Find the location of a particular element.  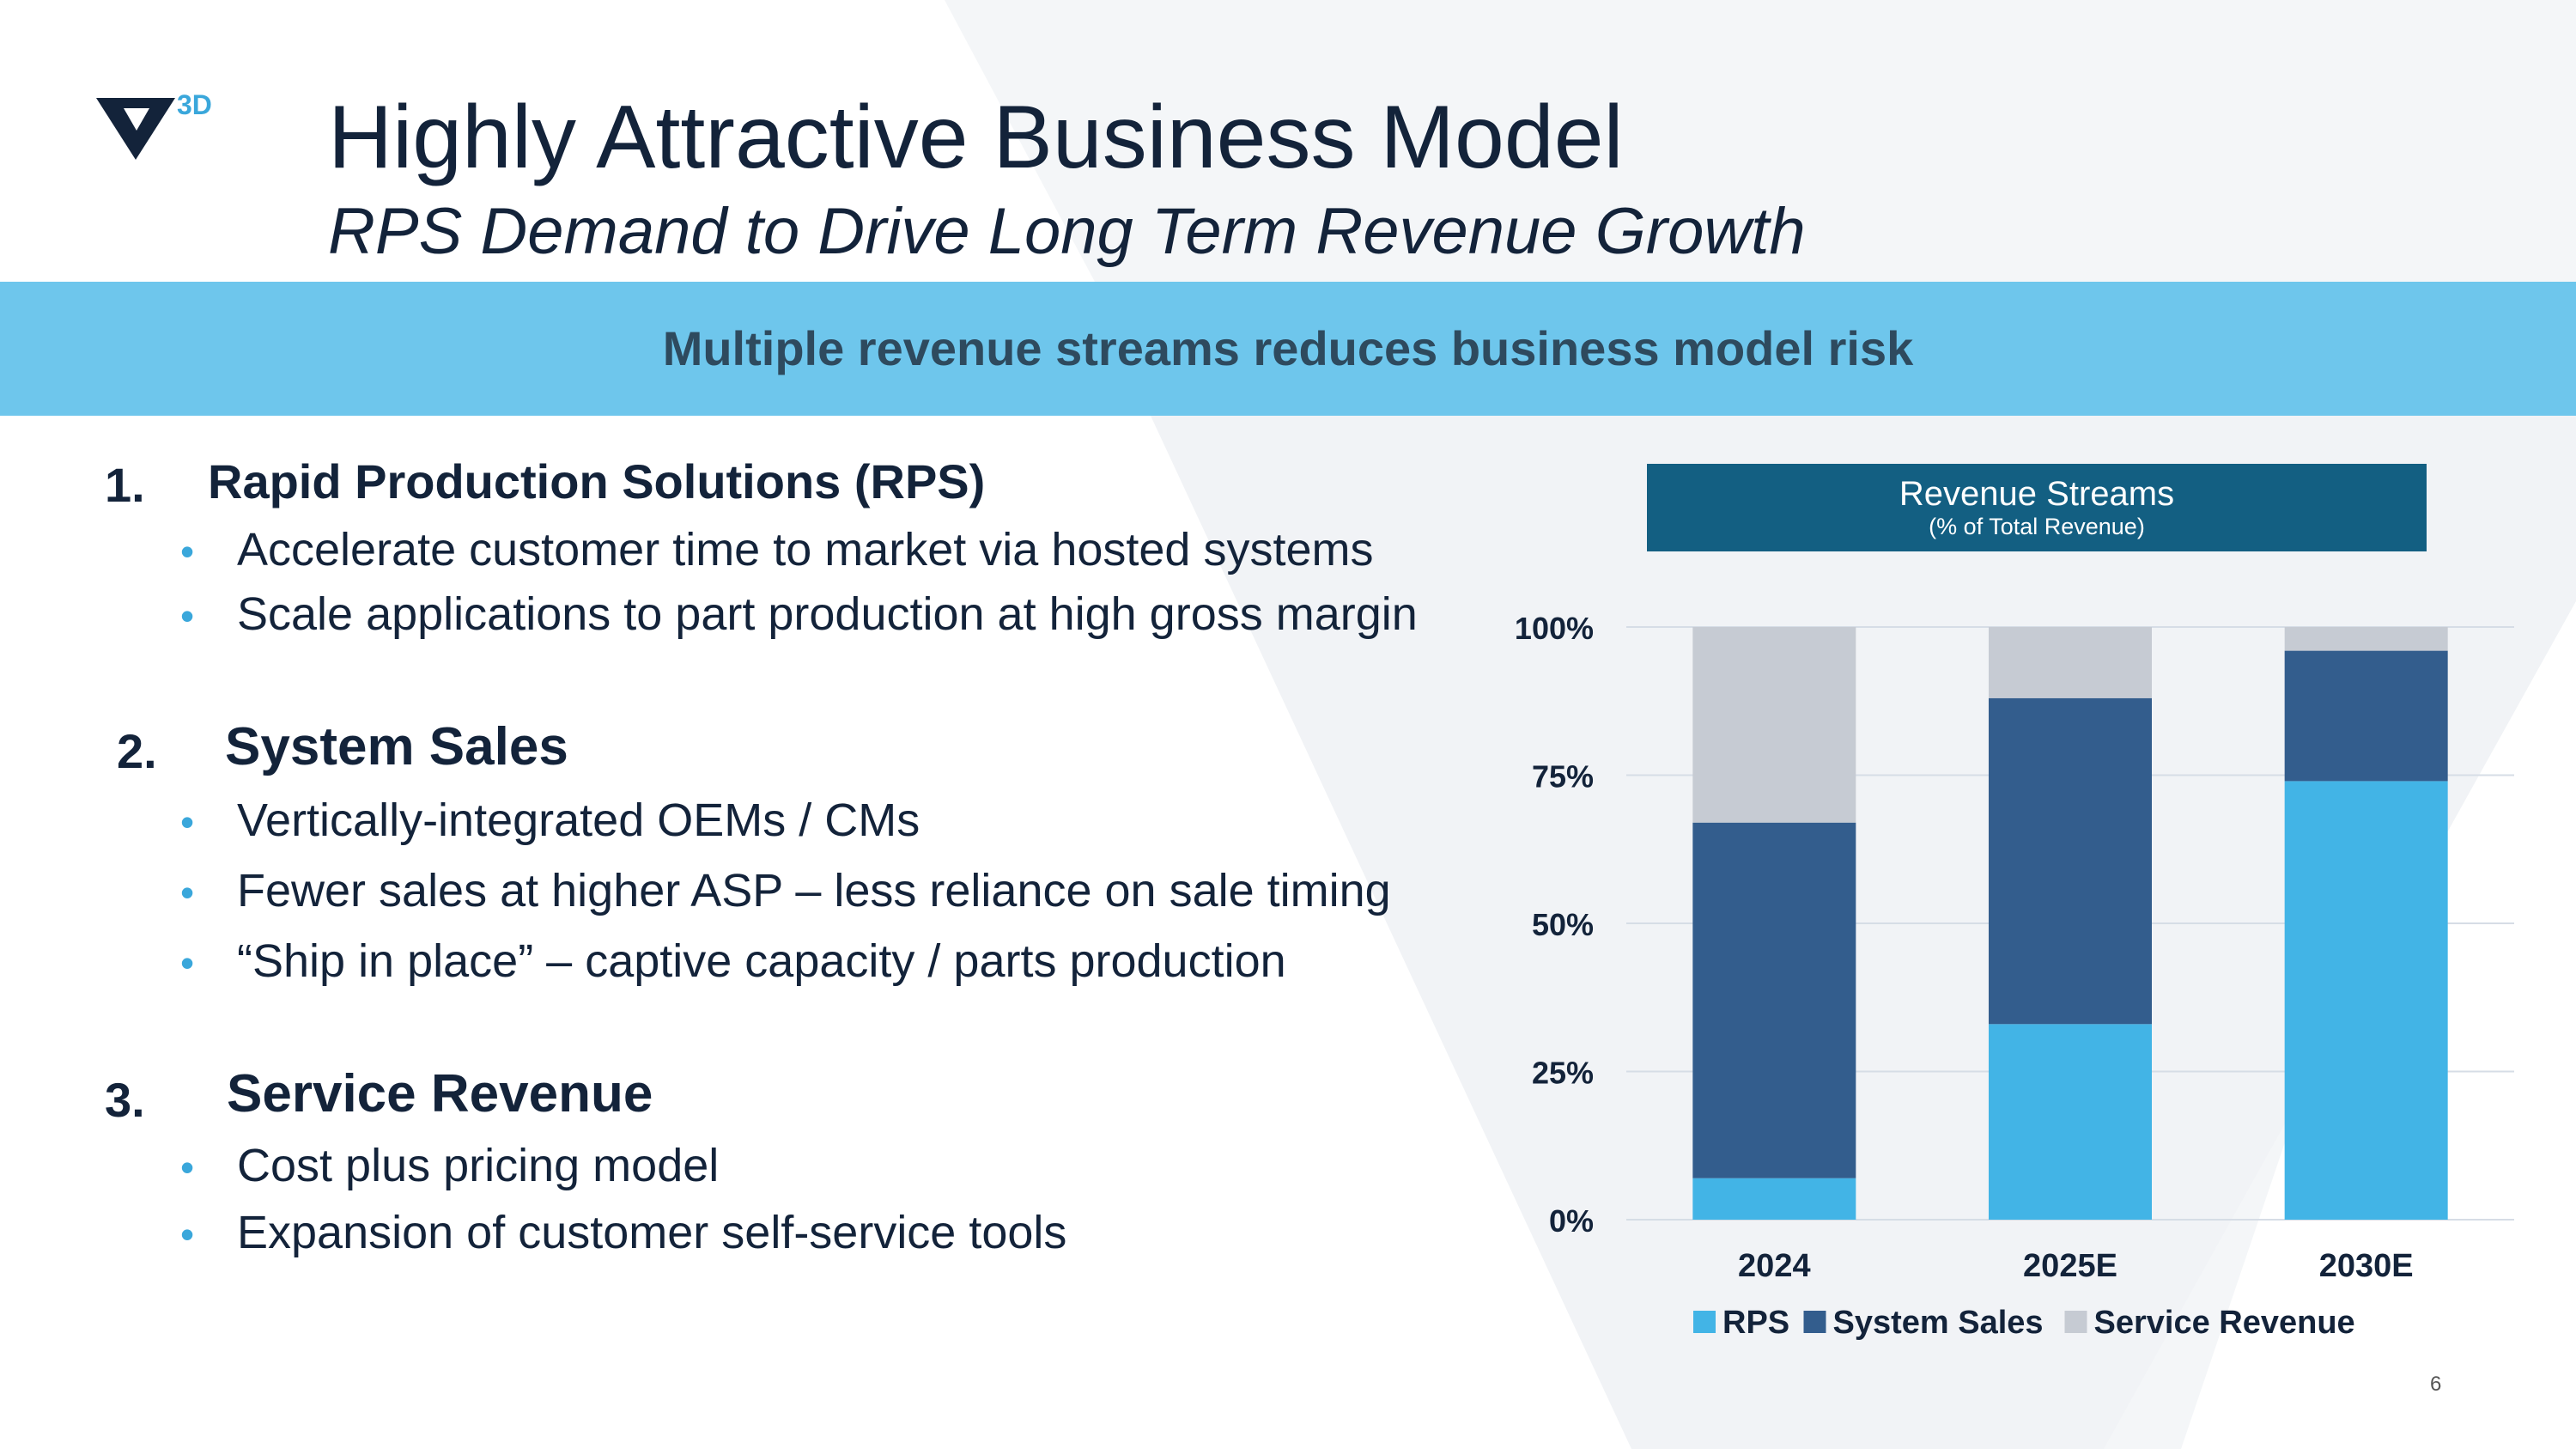

bullet-item: • Vertically-integrated OEMs / CMs is located at coordinates (550, 820).